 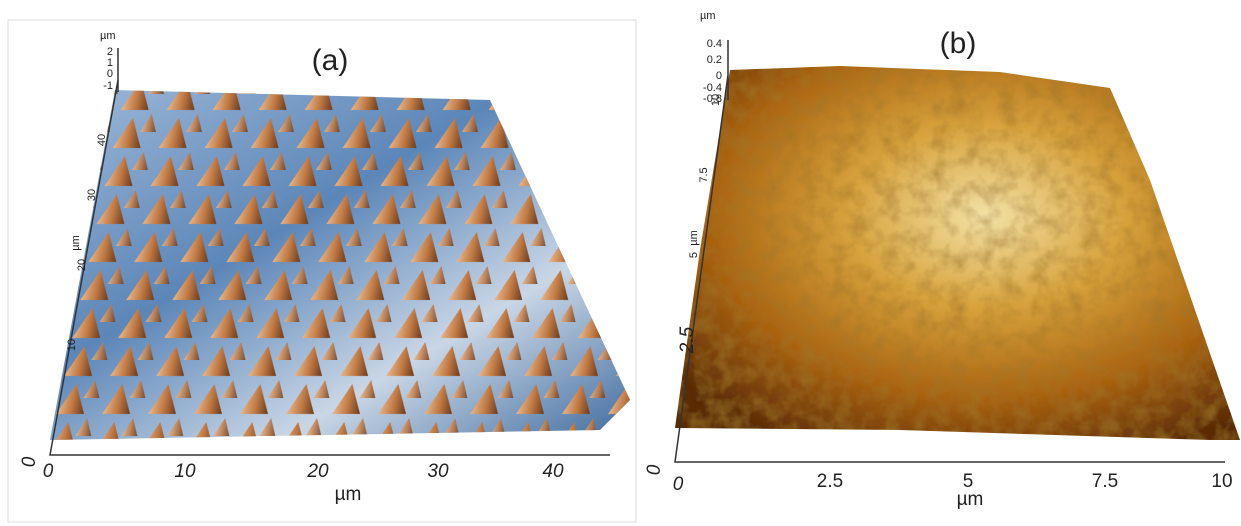 I want to click on z-tick: -1, so click(x=108, y=86).